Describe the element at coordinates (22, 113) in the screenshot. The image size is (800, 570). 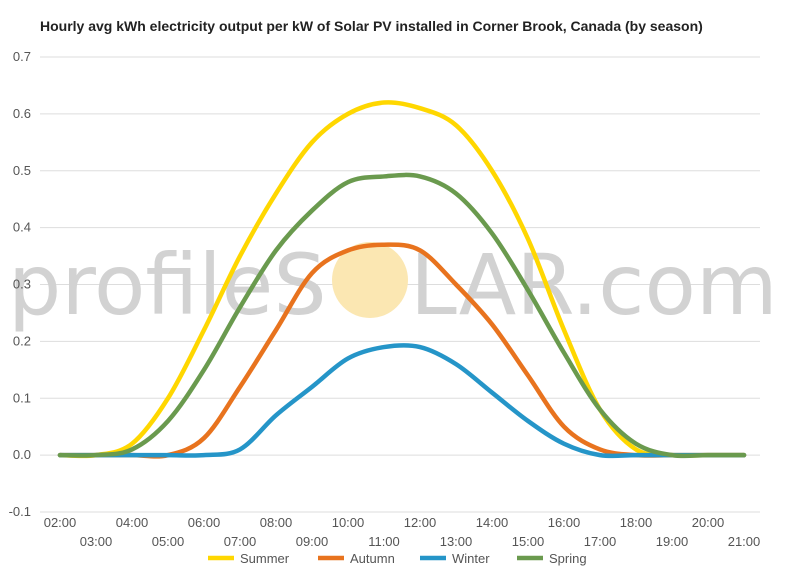
I see `y-tick-label: 0.6` at that location.